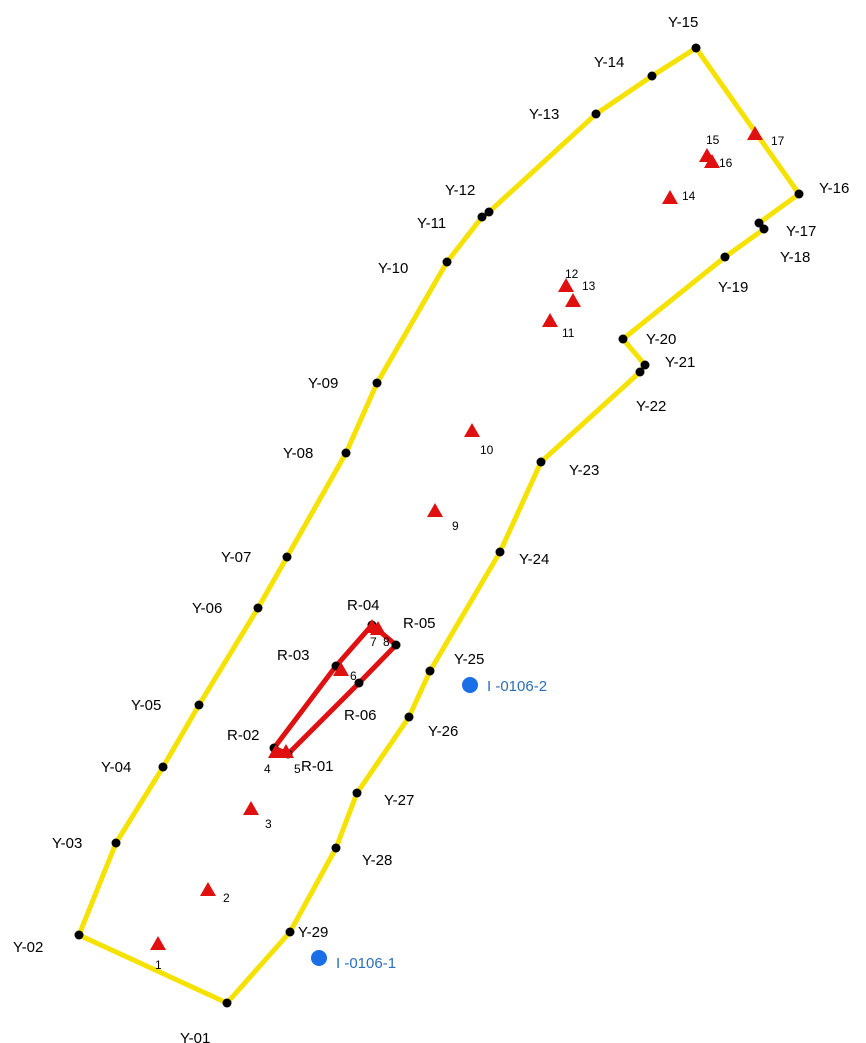  I want to click on boundary-point-label: Y-25, so click(469, 659).